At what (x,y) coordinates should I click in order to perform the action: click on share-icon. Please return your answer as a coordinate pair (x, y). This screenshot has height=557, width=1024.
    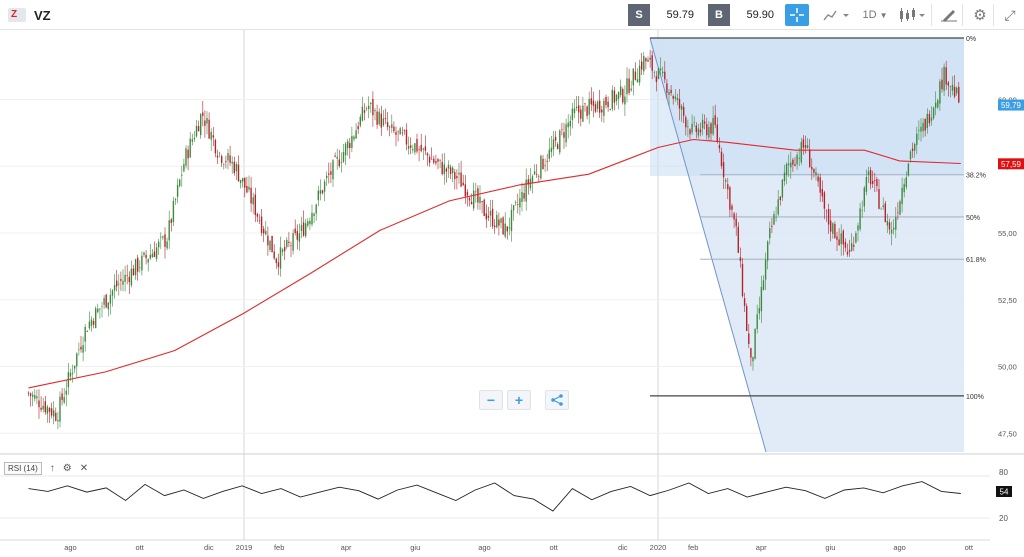
    Looking at the image, I should click on (557, 400).